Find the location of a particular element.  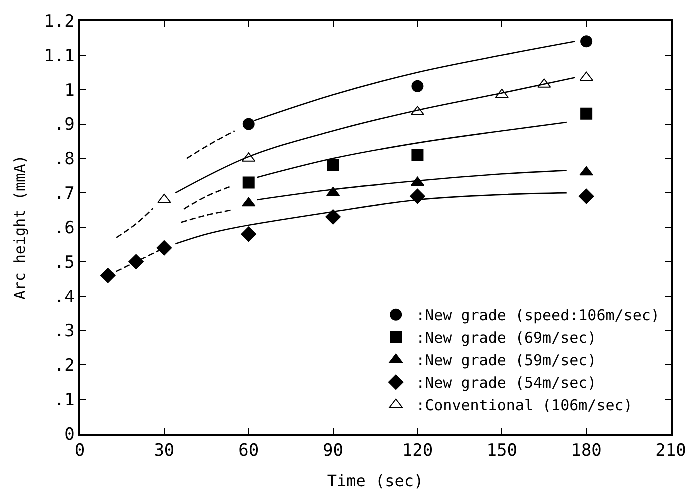

x-tick-label: 30 is located at coordinates (164, 451).